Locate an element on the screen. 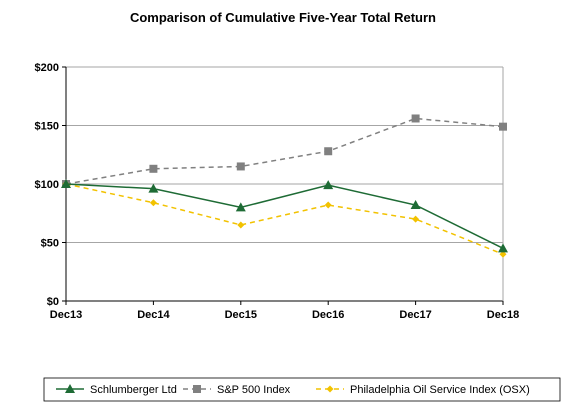  x-tick-label: Dec18 is located at coordinates (503, 315).